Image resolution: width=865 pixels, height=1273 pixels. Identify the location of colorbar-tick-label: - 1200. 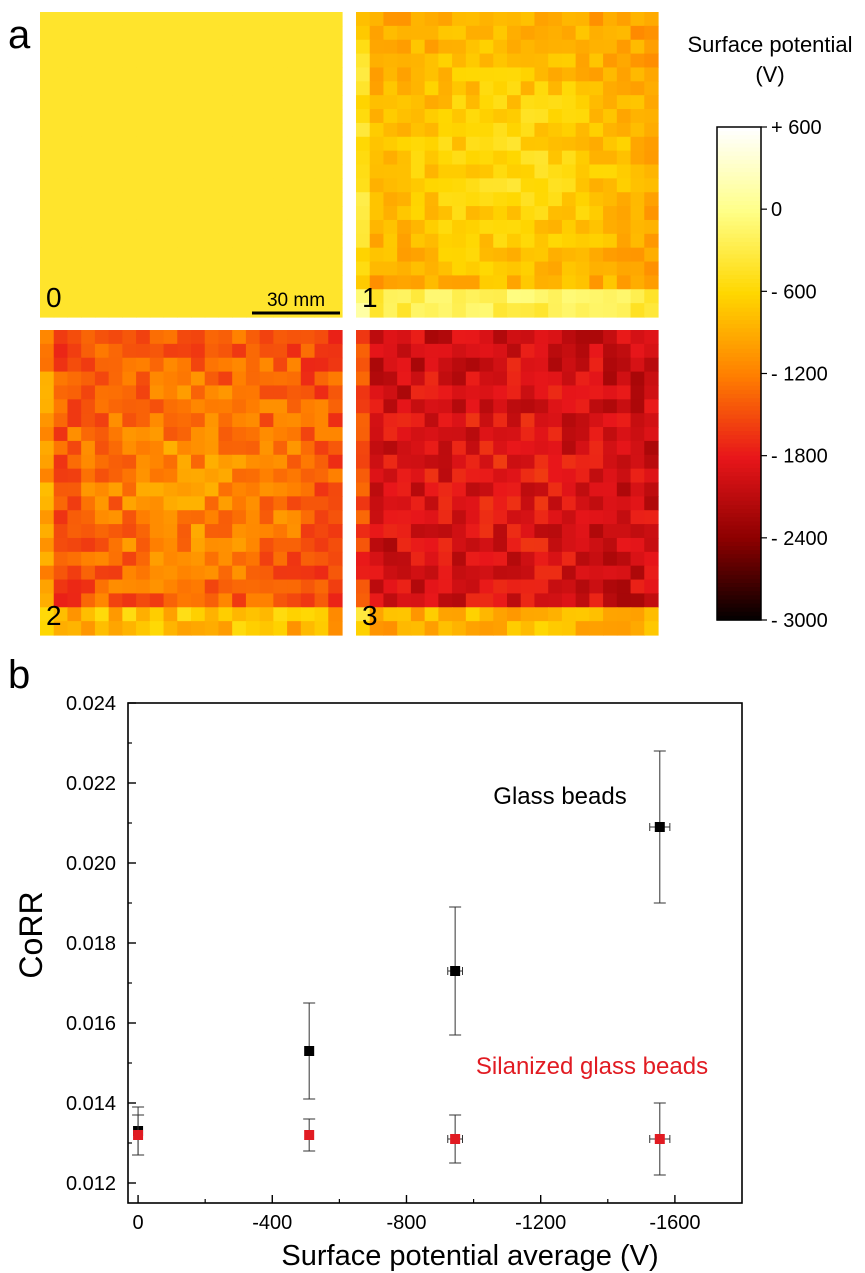
(799, 375).